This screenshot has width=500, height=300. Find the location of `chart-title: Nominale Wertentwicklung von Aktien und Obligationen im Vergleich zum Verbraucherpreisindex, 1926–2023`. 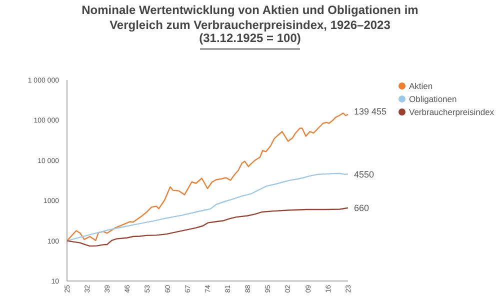

chart-title: Nominale Wertentwicklung von Aktien und Obligationen im Vergleich zum Verbraucherpreisindex, 1926–2023 is located at coordinates (250, 17).